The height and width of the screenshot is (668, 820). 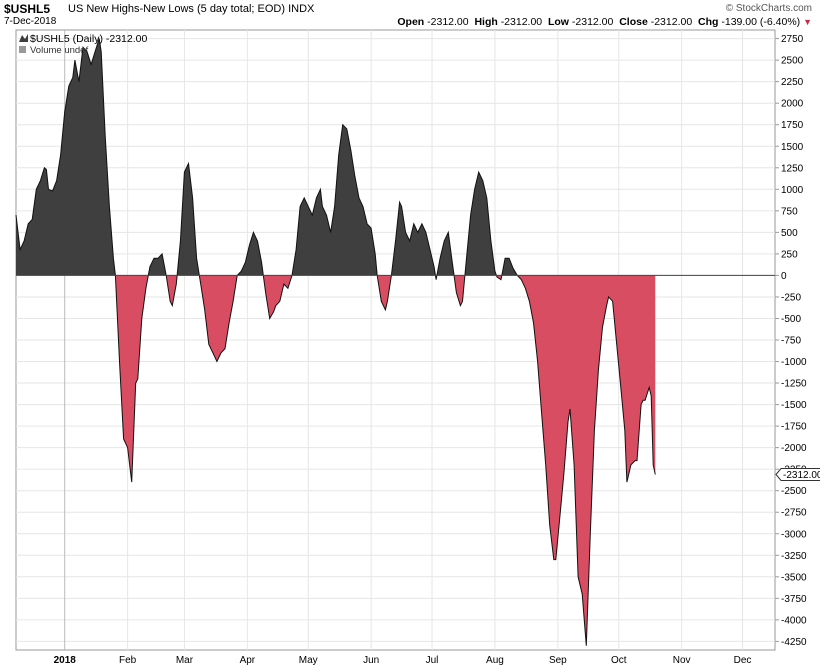 I want to click on credit: © StockCharts.com, so click(x=768, y=8).